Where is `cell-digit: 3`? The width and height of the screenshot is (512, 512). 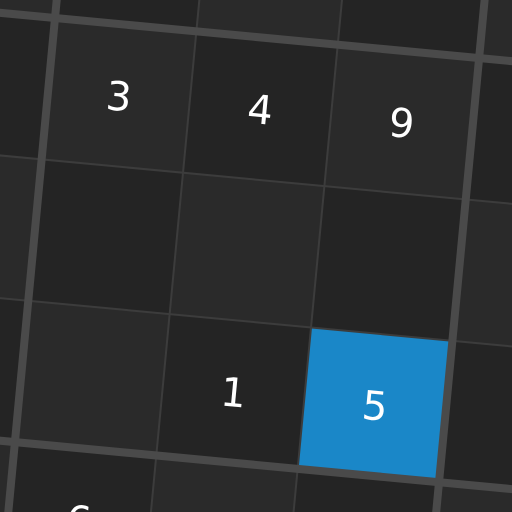 cell-digit: 3 is located at coordinates (119, 97).